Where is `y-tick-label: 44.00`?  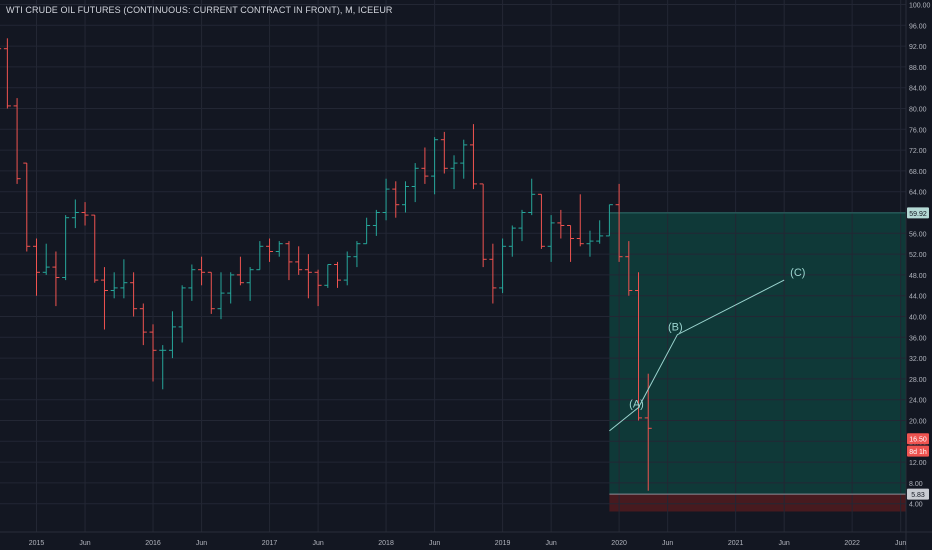 y-tick-label: 44.00 is located at coordinates (918, 297).